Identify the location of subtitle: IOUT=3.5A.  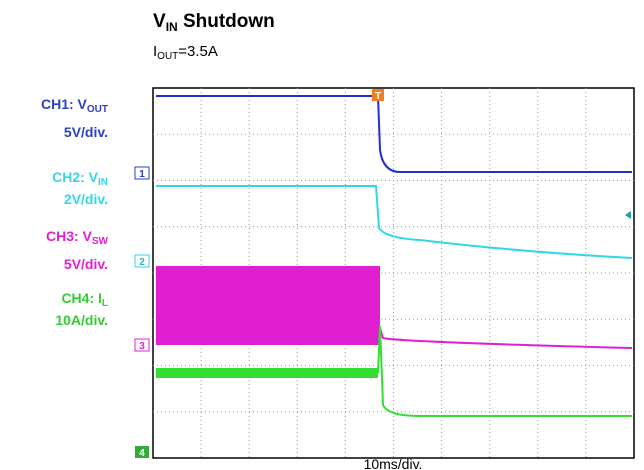
(185, 52).